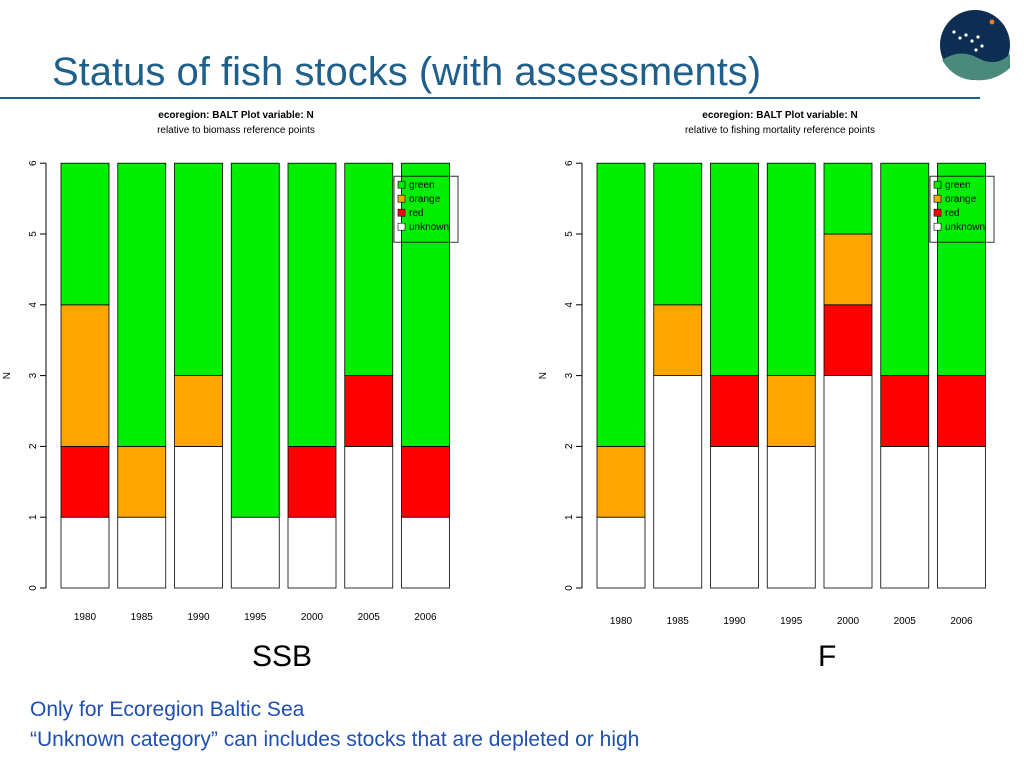  Describe the element at coordinates (965, 227) in the screenshot. I see `f-legend-label-unknown: unknown` at that location.